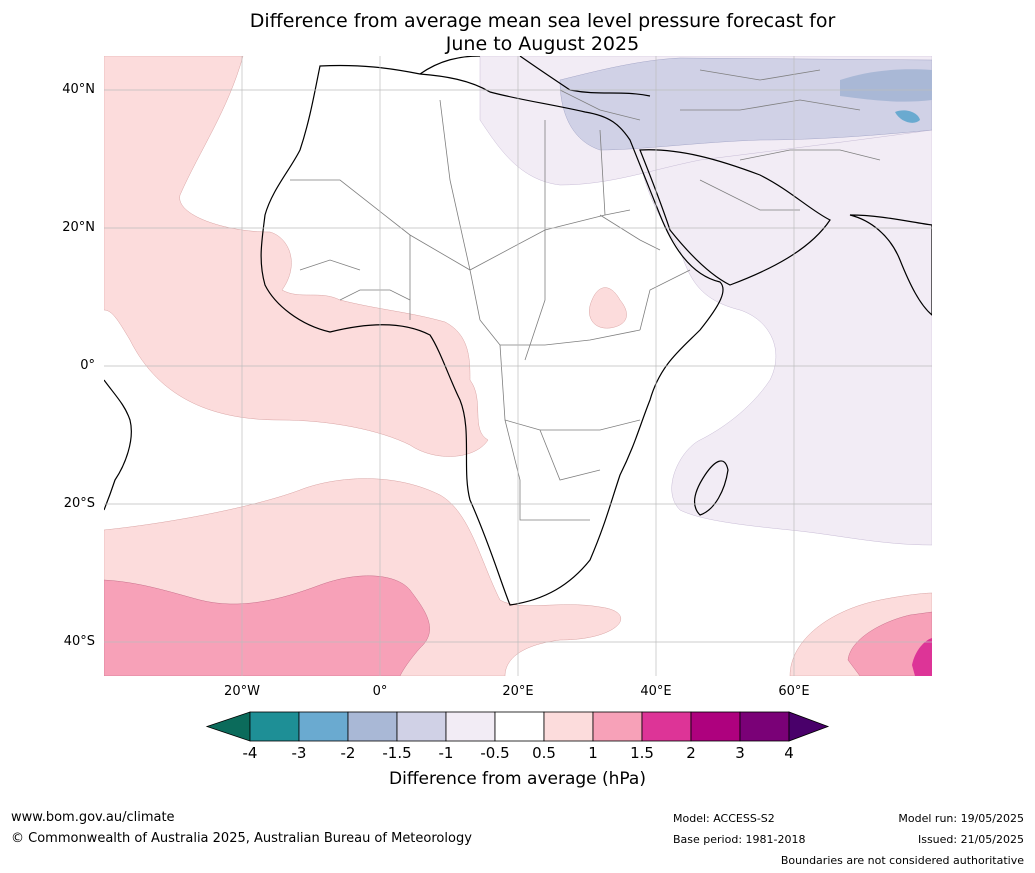 The height and width of the screenshot is (873, 1035). I want to click on lon-label-0: 0°, so click(380, 691).